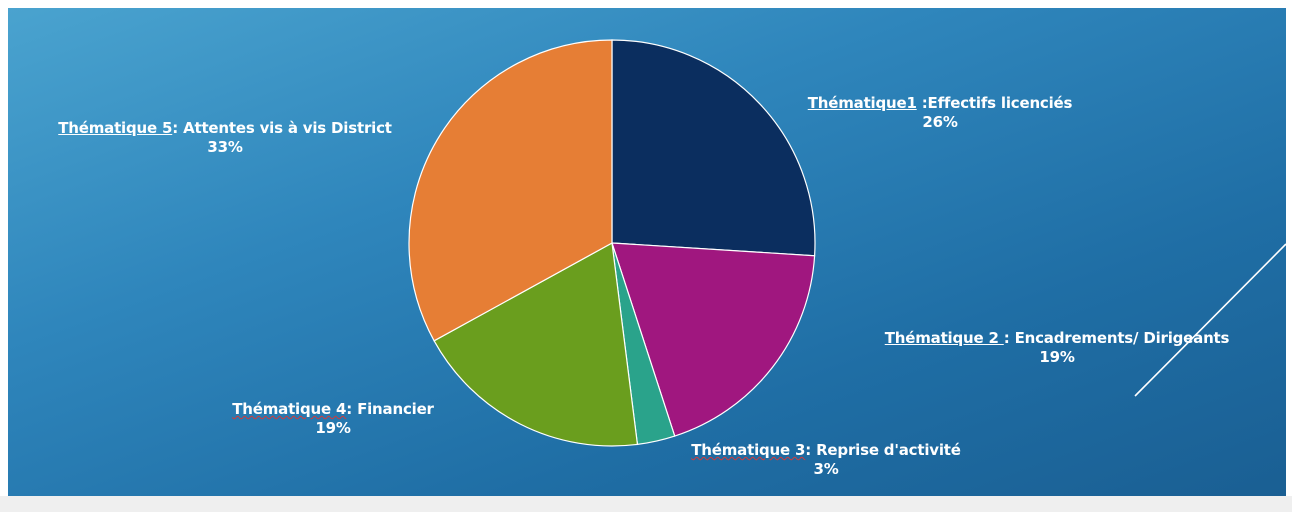 This screenshot has height=512, width=1292. I want to click on slice-label-4-suffix: : Financier, so click(390, 409).